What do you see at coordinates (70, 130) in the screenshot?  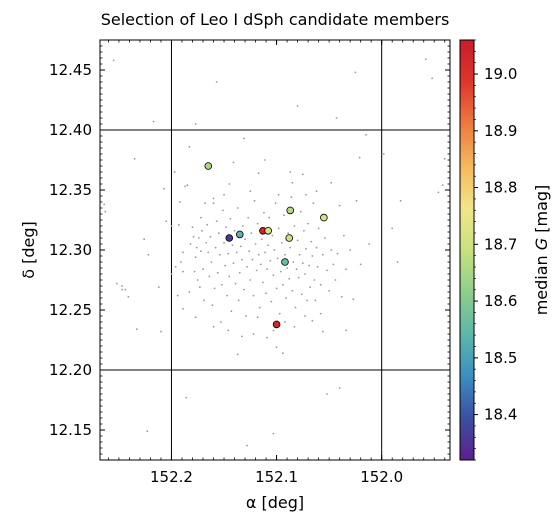 I see `y-tick-label: 12.40` at bounding box center [70, 130].